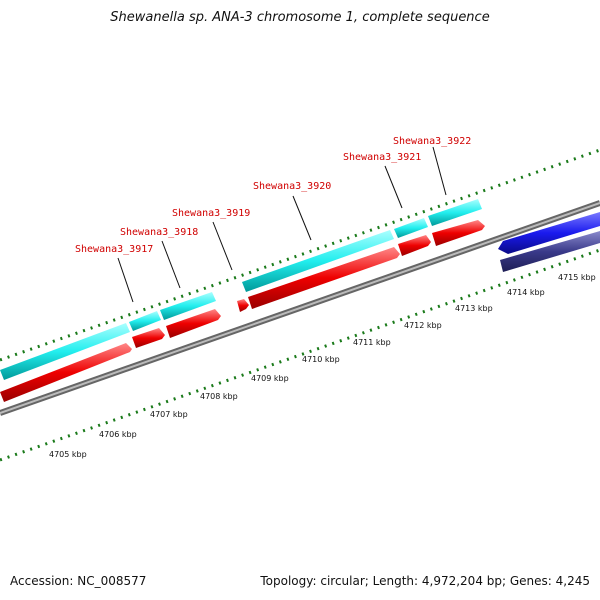  What do you see at coordinates (169, 414) in the screenshot?
I see `kbp-label: 4707 kbp` at bounding box center [169, 414].